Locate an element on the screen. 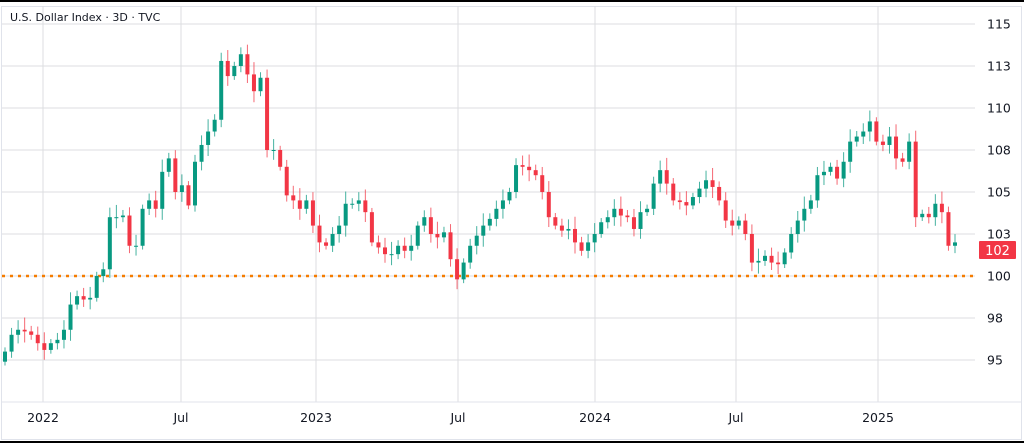 The height and width of the screenshot is (443, 1024). y-tick-label: 110 is located at coordinates (999, 108).